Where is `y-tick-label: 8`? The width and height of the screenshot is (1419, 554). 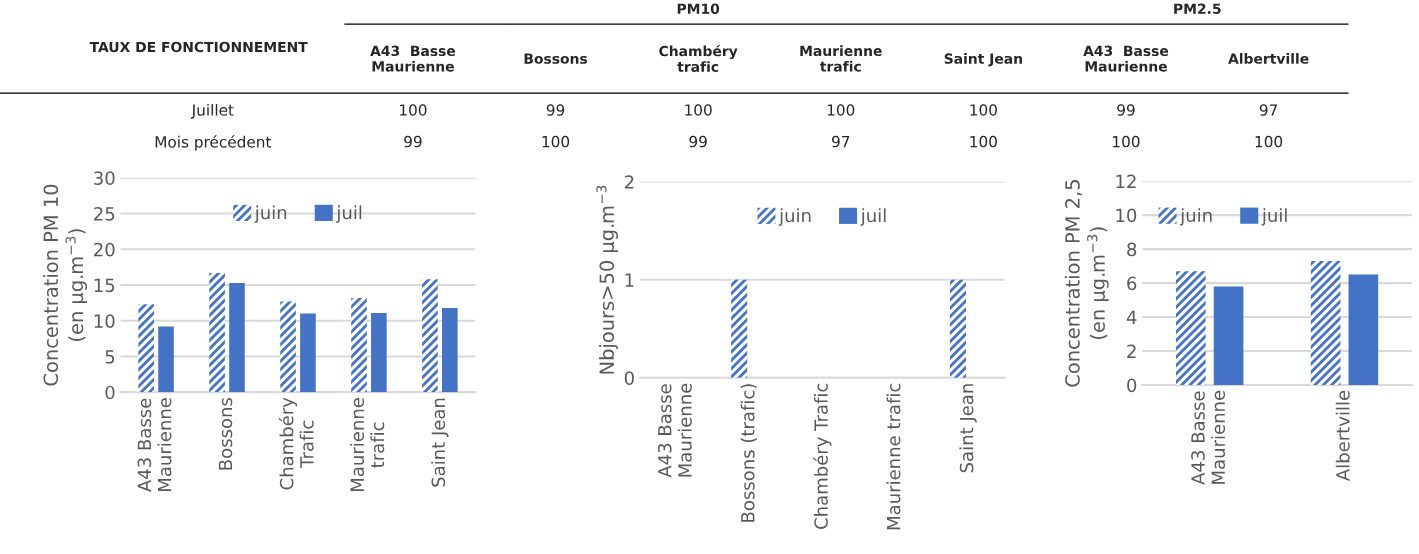 y-tick-label: 8 is located at coordinates (1132, 249).